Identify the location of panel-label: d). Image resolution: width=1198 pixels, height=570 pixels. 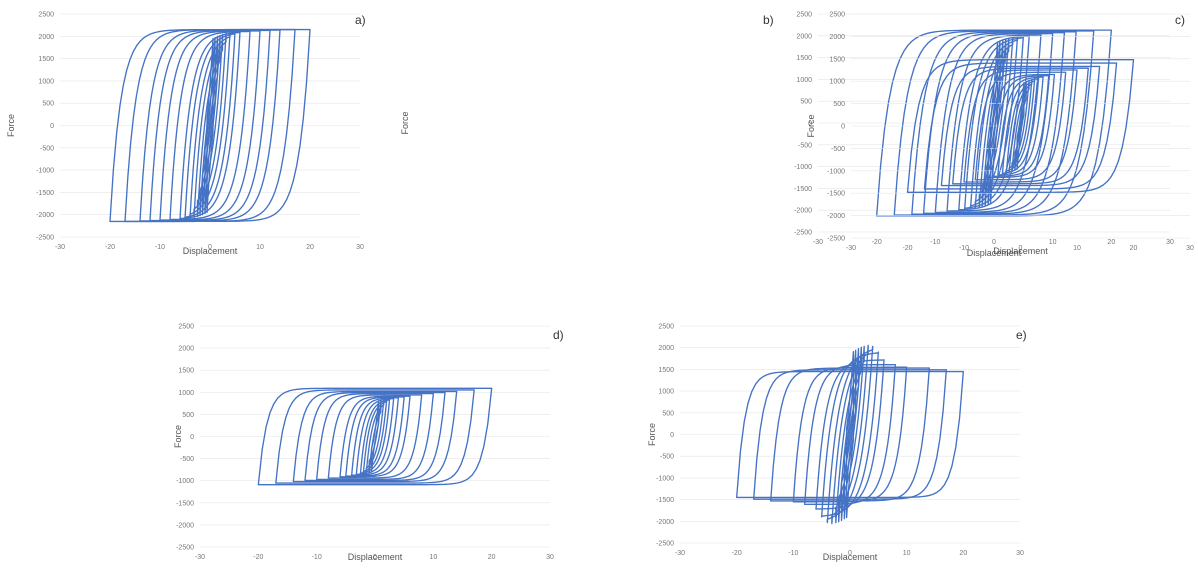
(558, 335).